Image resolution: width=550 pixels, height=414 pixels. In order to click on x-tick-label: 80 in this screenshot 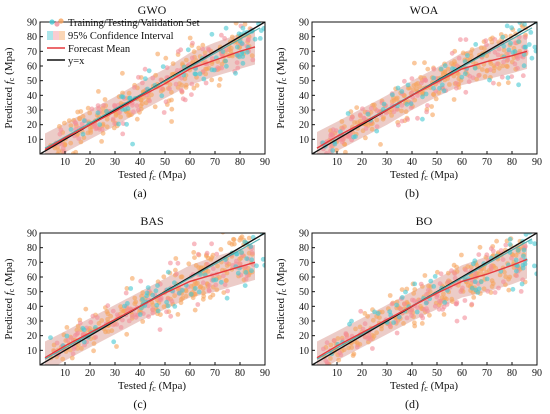, I will do `click(512, 373)`.